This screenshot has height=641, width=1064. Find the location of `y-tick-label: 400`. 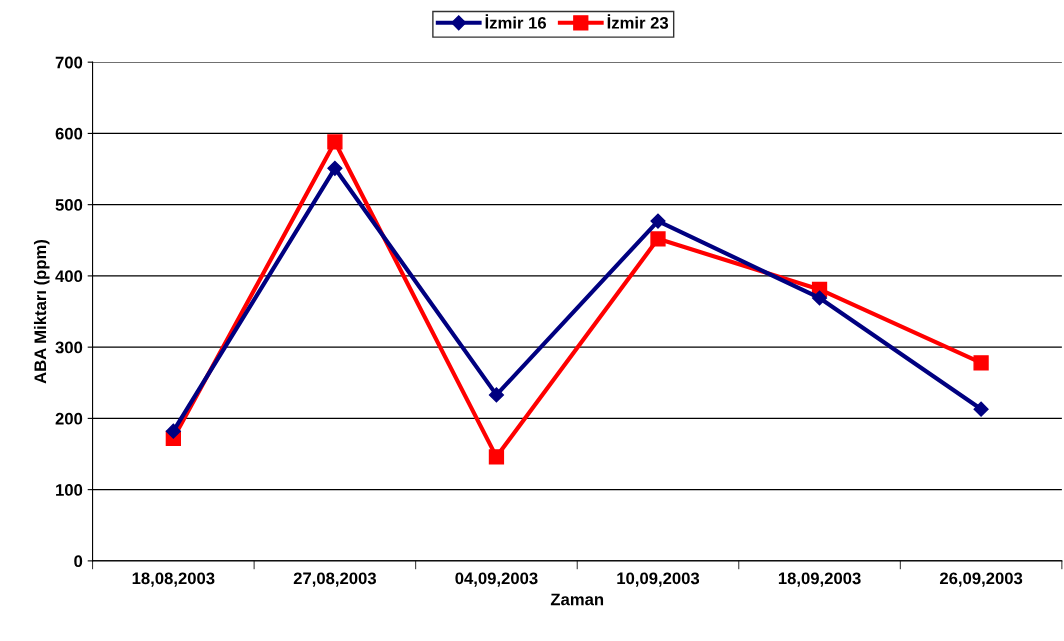

y-tick-label: 400 is located at coordinates (69, 276).